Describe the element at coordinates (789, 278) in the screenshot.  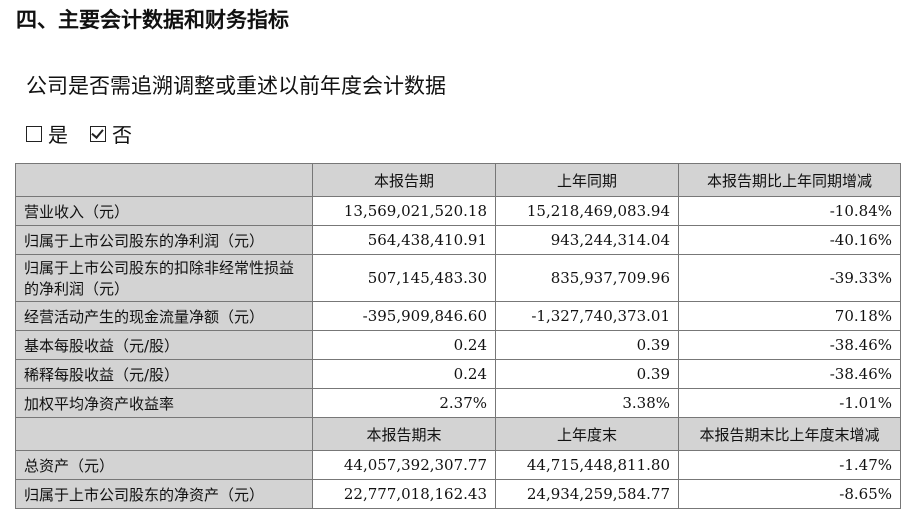
I see `cell-value: -39.33%` at that location.